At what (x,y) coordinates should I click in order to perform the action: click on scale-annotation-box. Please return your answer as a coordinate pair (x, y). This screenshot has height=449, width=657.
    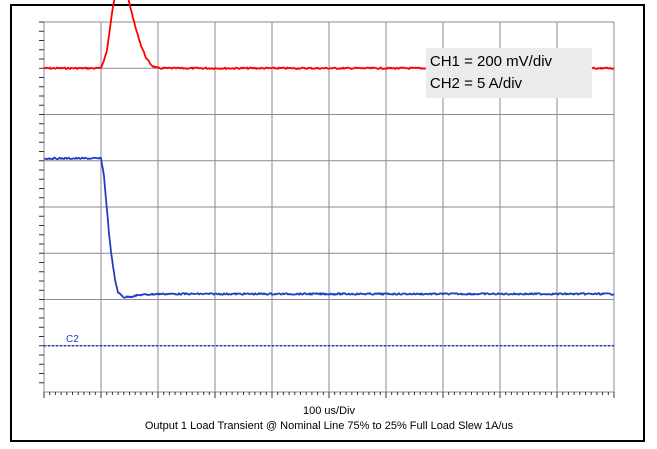
    Looking at the image, I should click on (508, 73).